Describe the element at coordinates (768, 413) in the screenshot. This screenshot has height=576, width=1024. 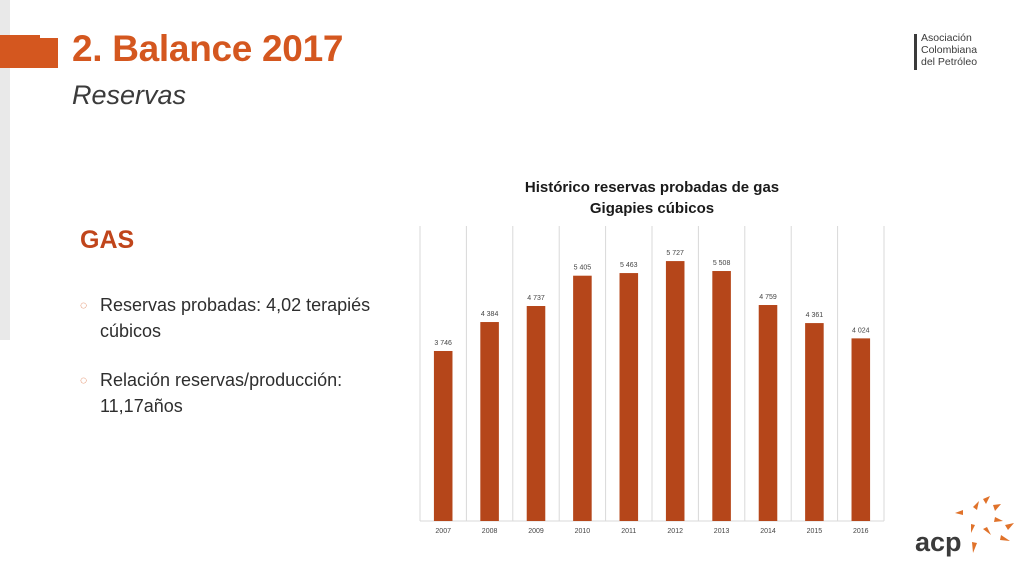
I see `chart-bar-2014` at that location.